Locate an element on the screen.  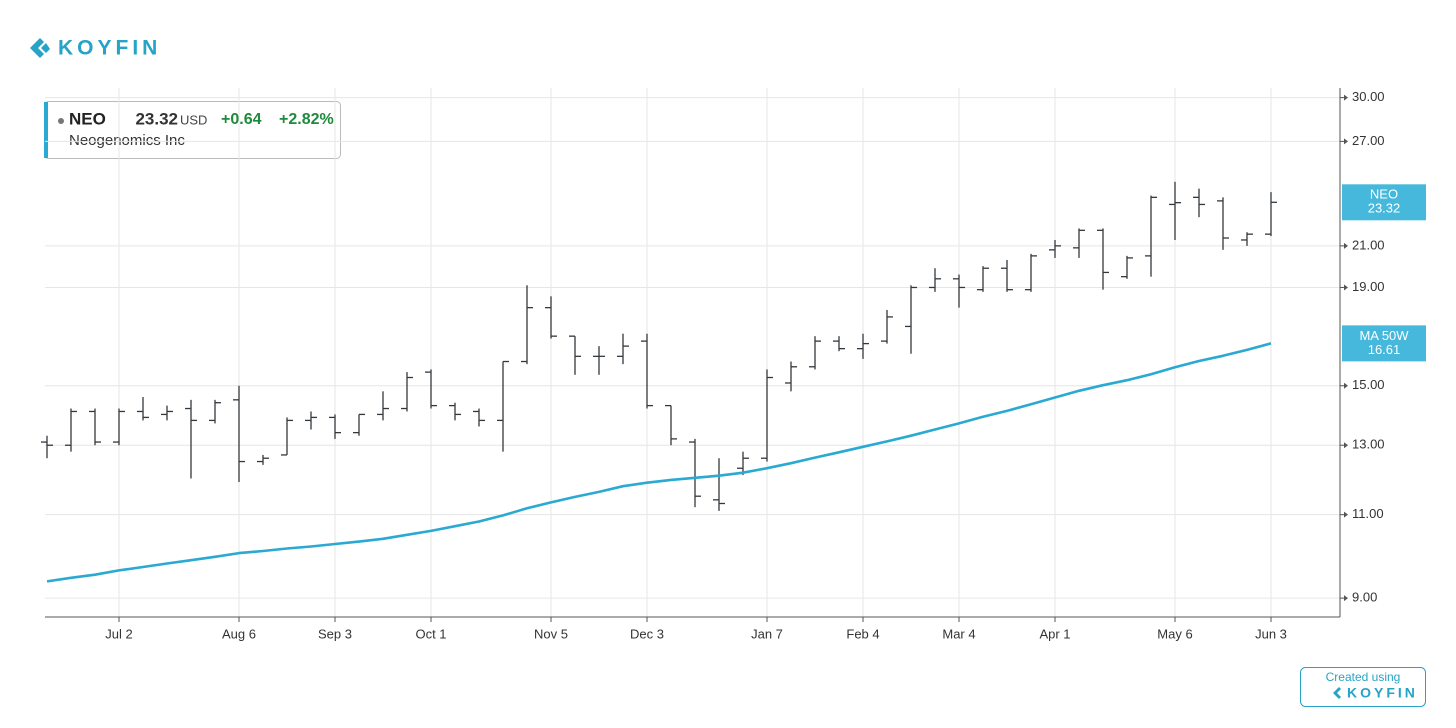
symbol: NEO is located at coordinates (87, 118).